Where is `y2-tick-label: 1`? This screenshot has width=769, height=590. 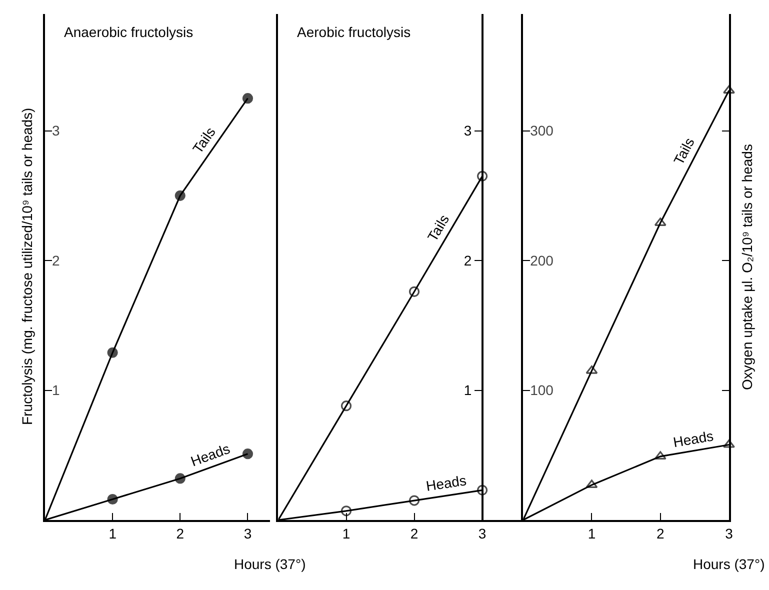
y2-tick-label: 1 is located at coordinates (468, 390).